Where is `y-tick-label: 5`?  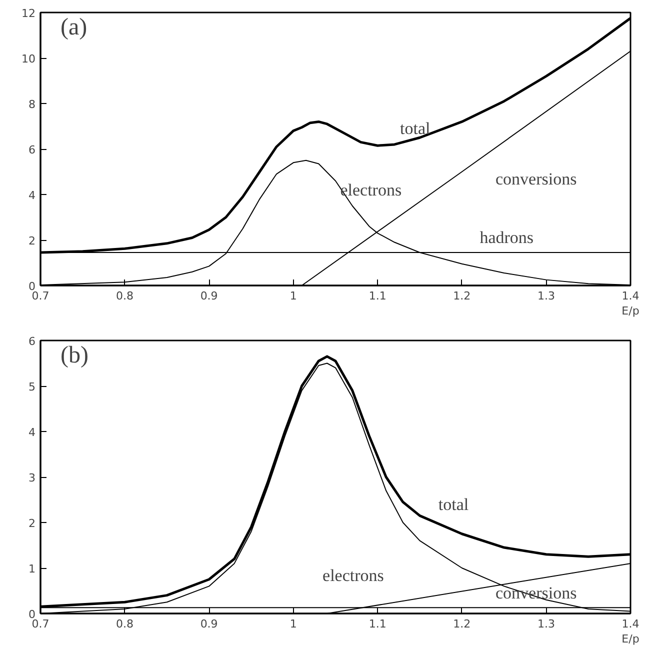
y-tick-label: 5 is located at coordinates (32, 387).